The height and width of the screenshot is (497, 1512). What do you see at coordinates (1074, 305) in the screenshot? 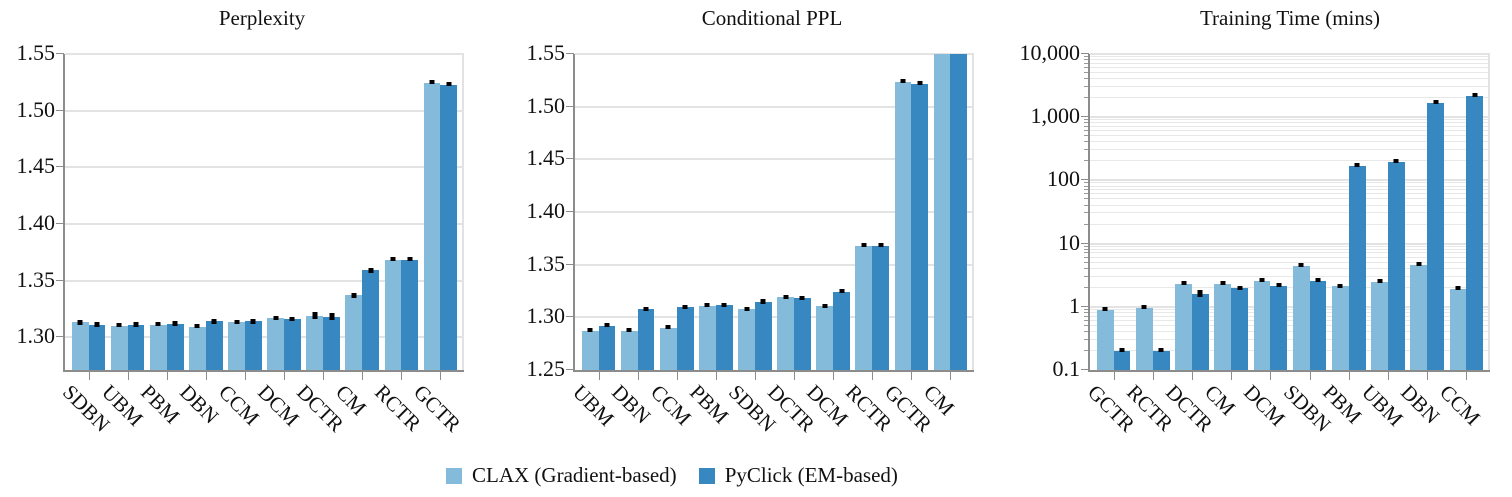
I see `y-tick-label: 1` at bounding box center [1074, 305].